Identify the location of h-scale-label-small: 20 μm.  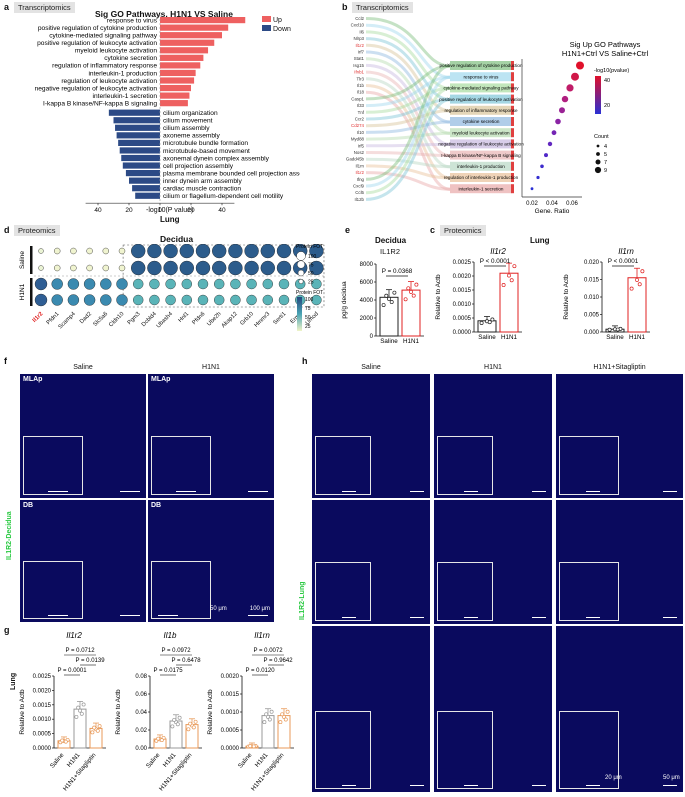
(613, 778).